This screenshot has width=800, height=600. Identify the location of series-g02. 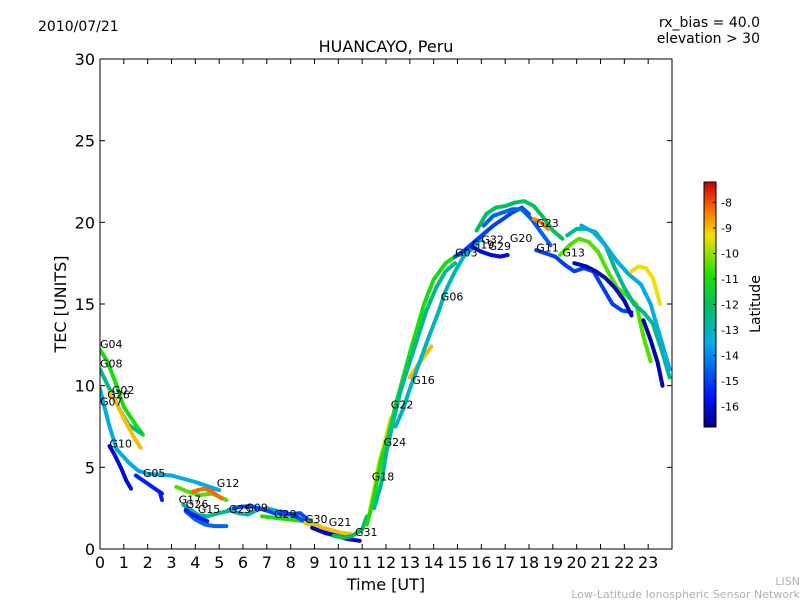
(125, 420).